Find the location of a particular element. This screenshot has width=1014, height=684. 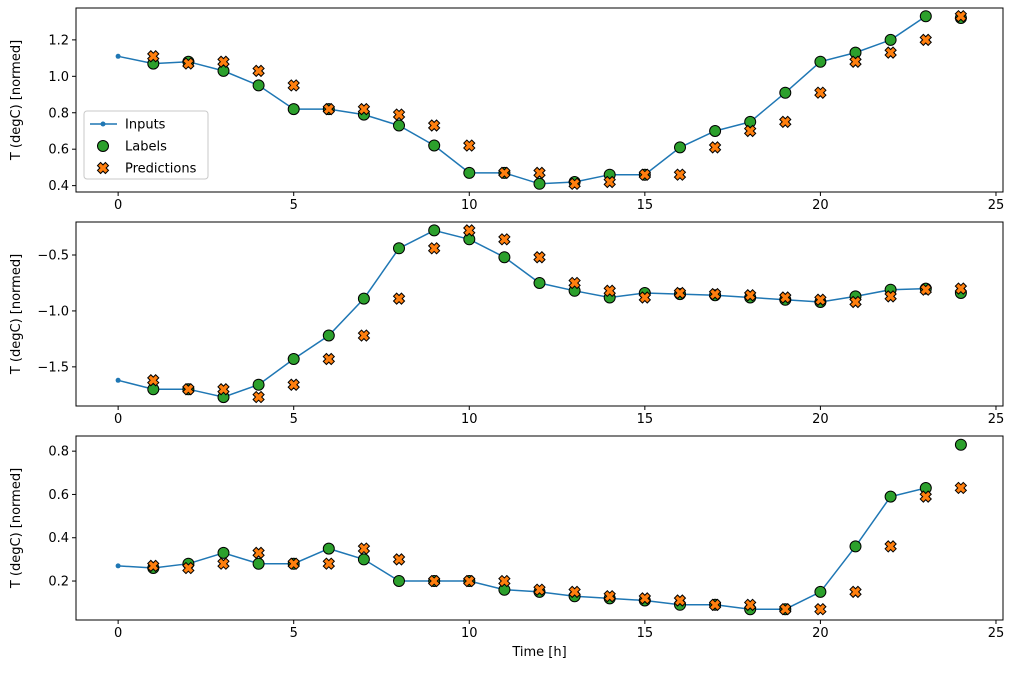

legend-box is located at coordinates (146, 145).